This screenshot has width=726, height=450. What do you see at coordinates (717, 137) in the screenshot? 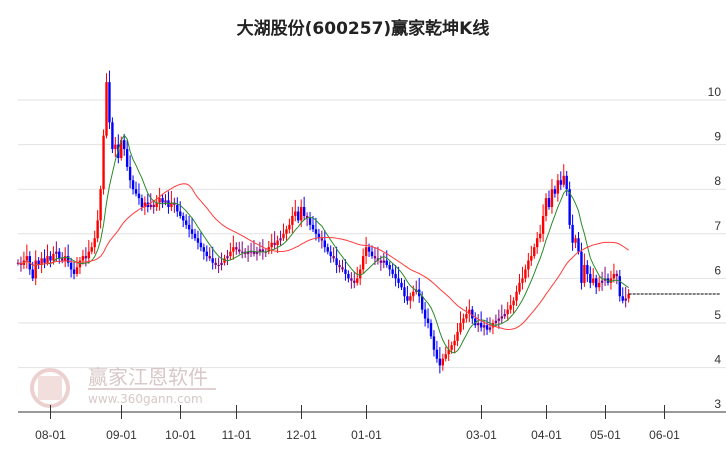
I see `y-tick-label: 9` at bounding box center [717, 137].